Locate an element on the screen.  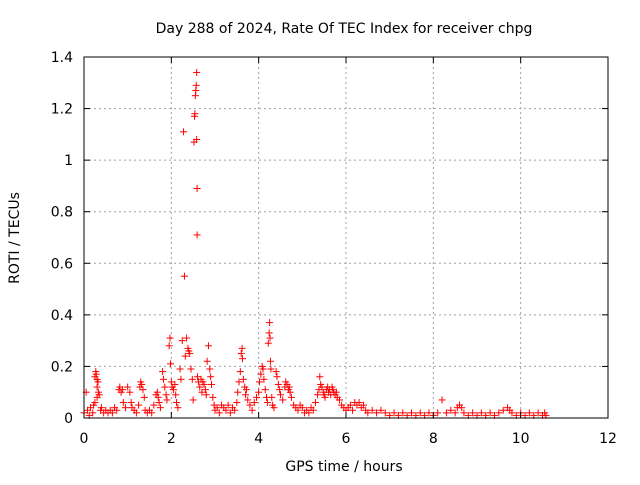
y-tick-label: 0.2 is located at coordinates (62, 367).